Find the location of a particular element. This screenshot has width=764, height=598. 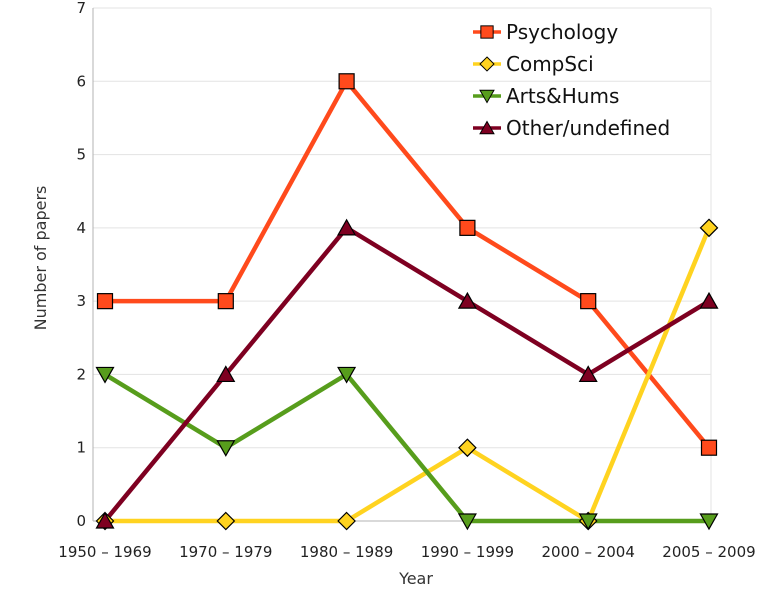

legend-marker-psychology is located at coordinates (487, 32).